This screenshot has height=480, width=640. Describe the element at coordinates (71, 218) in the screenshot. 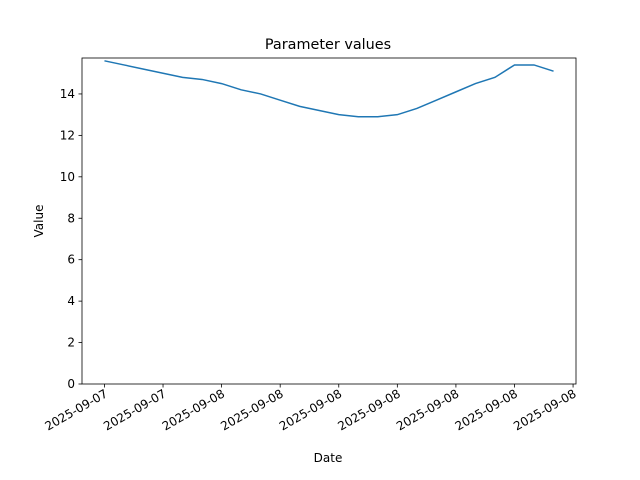

I see `y-tick-label: 8` at that location.